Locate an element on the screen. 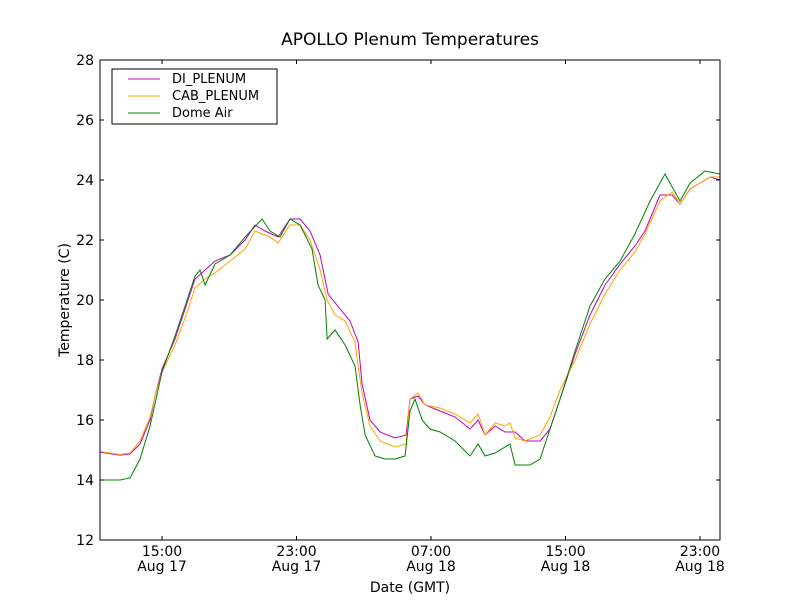 Image resolution: width=800 pixels, height=604 pixels. y-tick-label: 26 is located at coordinates (85, 121).